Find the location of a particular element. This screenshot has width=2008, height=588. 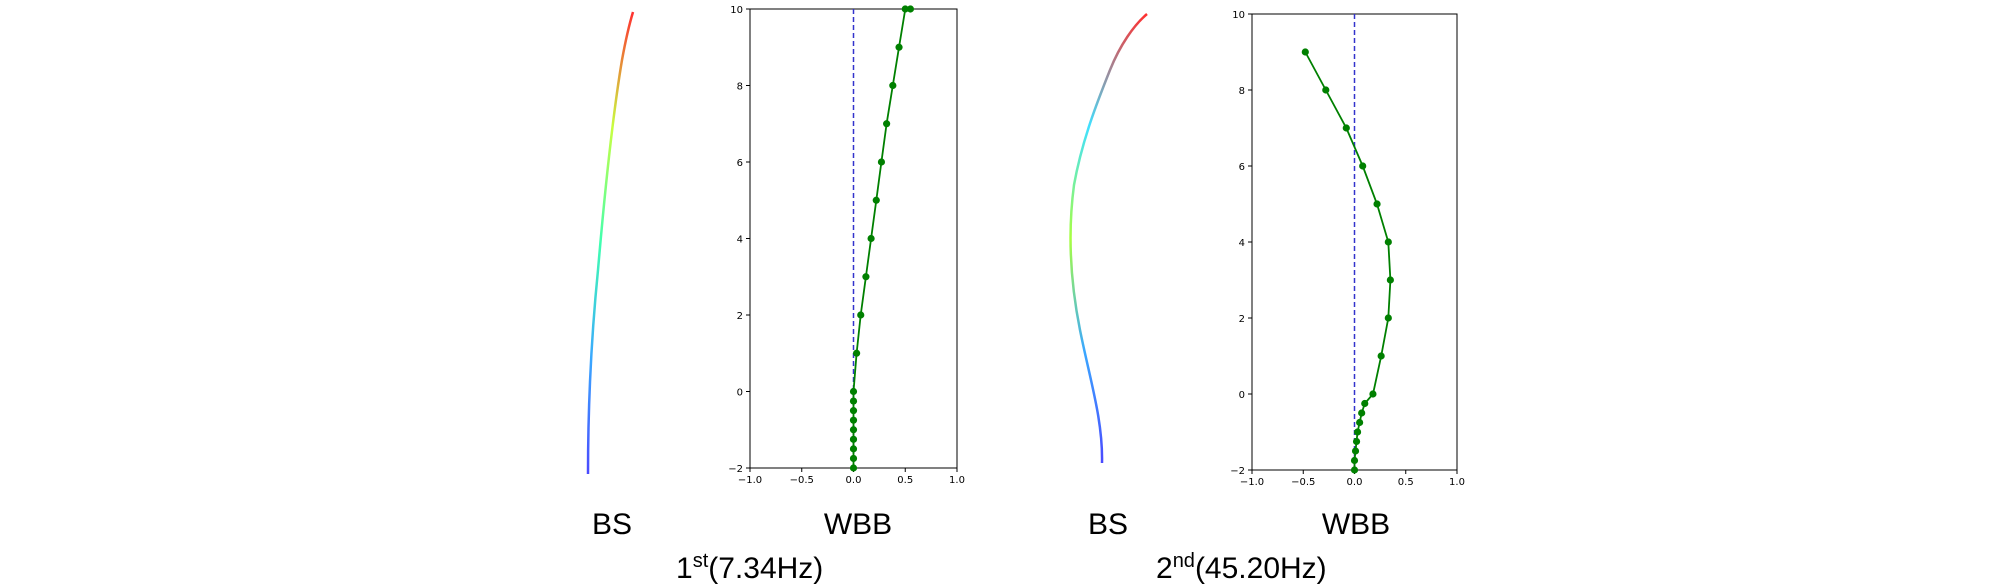

wbb-mode1-chart: −1.0 −0.5 0.0 0.5 1.0 −2 0 2 4 6 8 10 is located at coordinates (846, 245).